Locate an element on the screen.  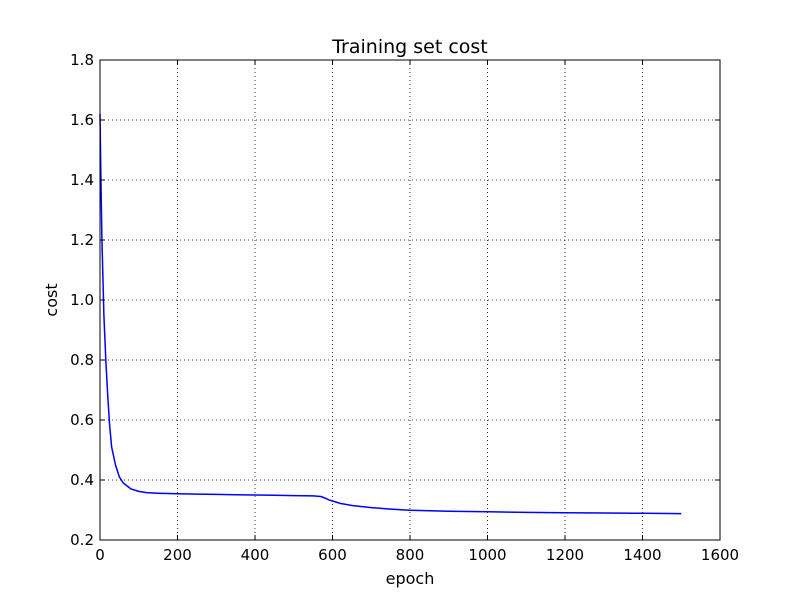
y-tick-label: 0.2 is located at coordinates (82, 540).